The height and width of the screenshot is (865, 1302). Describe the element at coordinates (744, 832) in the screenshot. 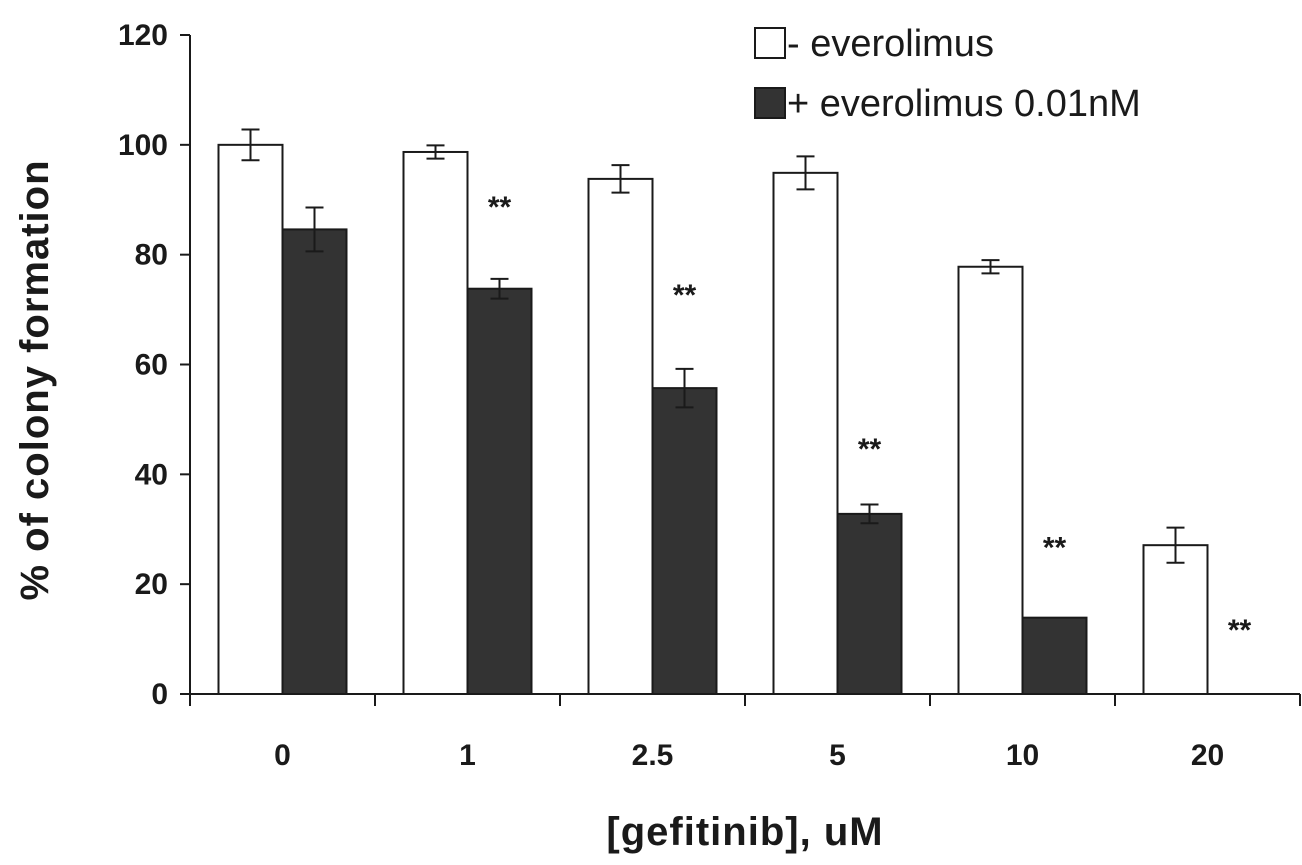

I see `x-axis-title: [gefitinib], uM` at that location.